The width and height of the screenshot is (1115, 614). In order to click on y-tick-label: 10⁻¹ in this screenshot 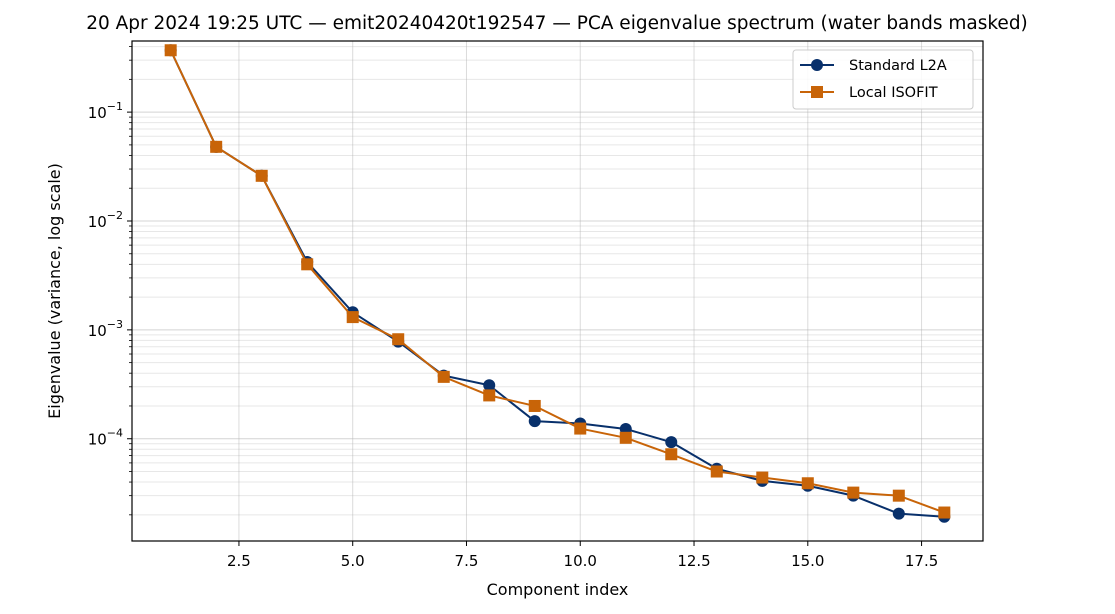, I will do `click(105, 111)`.